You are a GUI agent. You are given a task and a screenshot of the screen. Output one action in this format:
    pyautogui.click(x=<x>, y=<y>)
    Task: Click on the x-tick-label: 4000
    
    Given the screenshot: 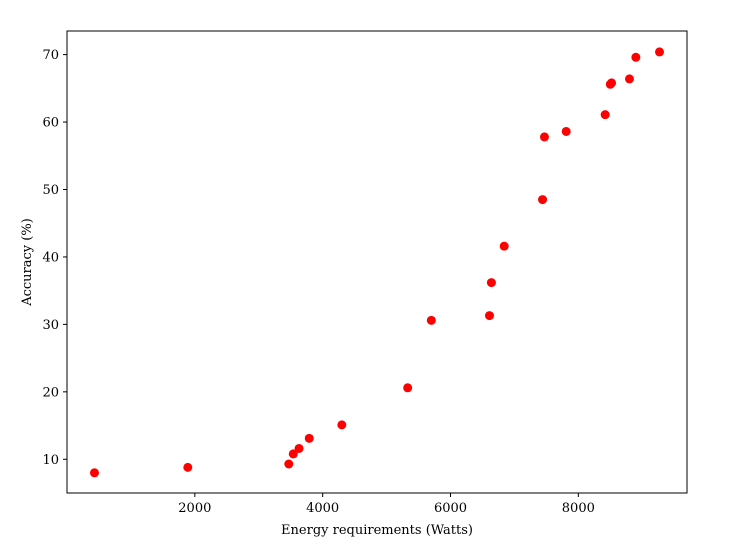 What is the action you would take?
    pyautogui.click(x=322, y=508)
    